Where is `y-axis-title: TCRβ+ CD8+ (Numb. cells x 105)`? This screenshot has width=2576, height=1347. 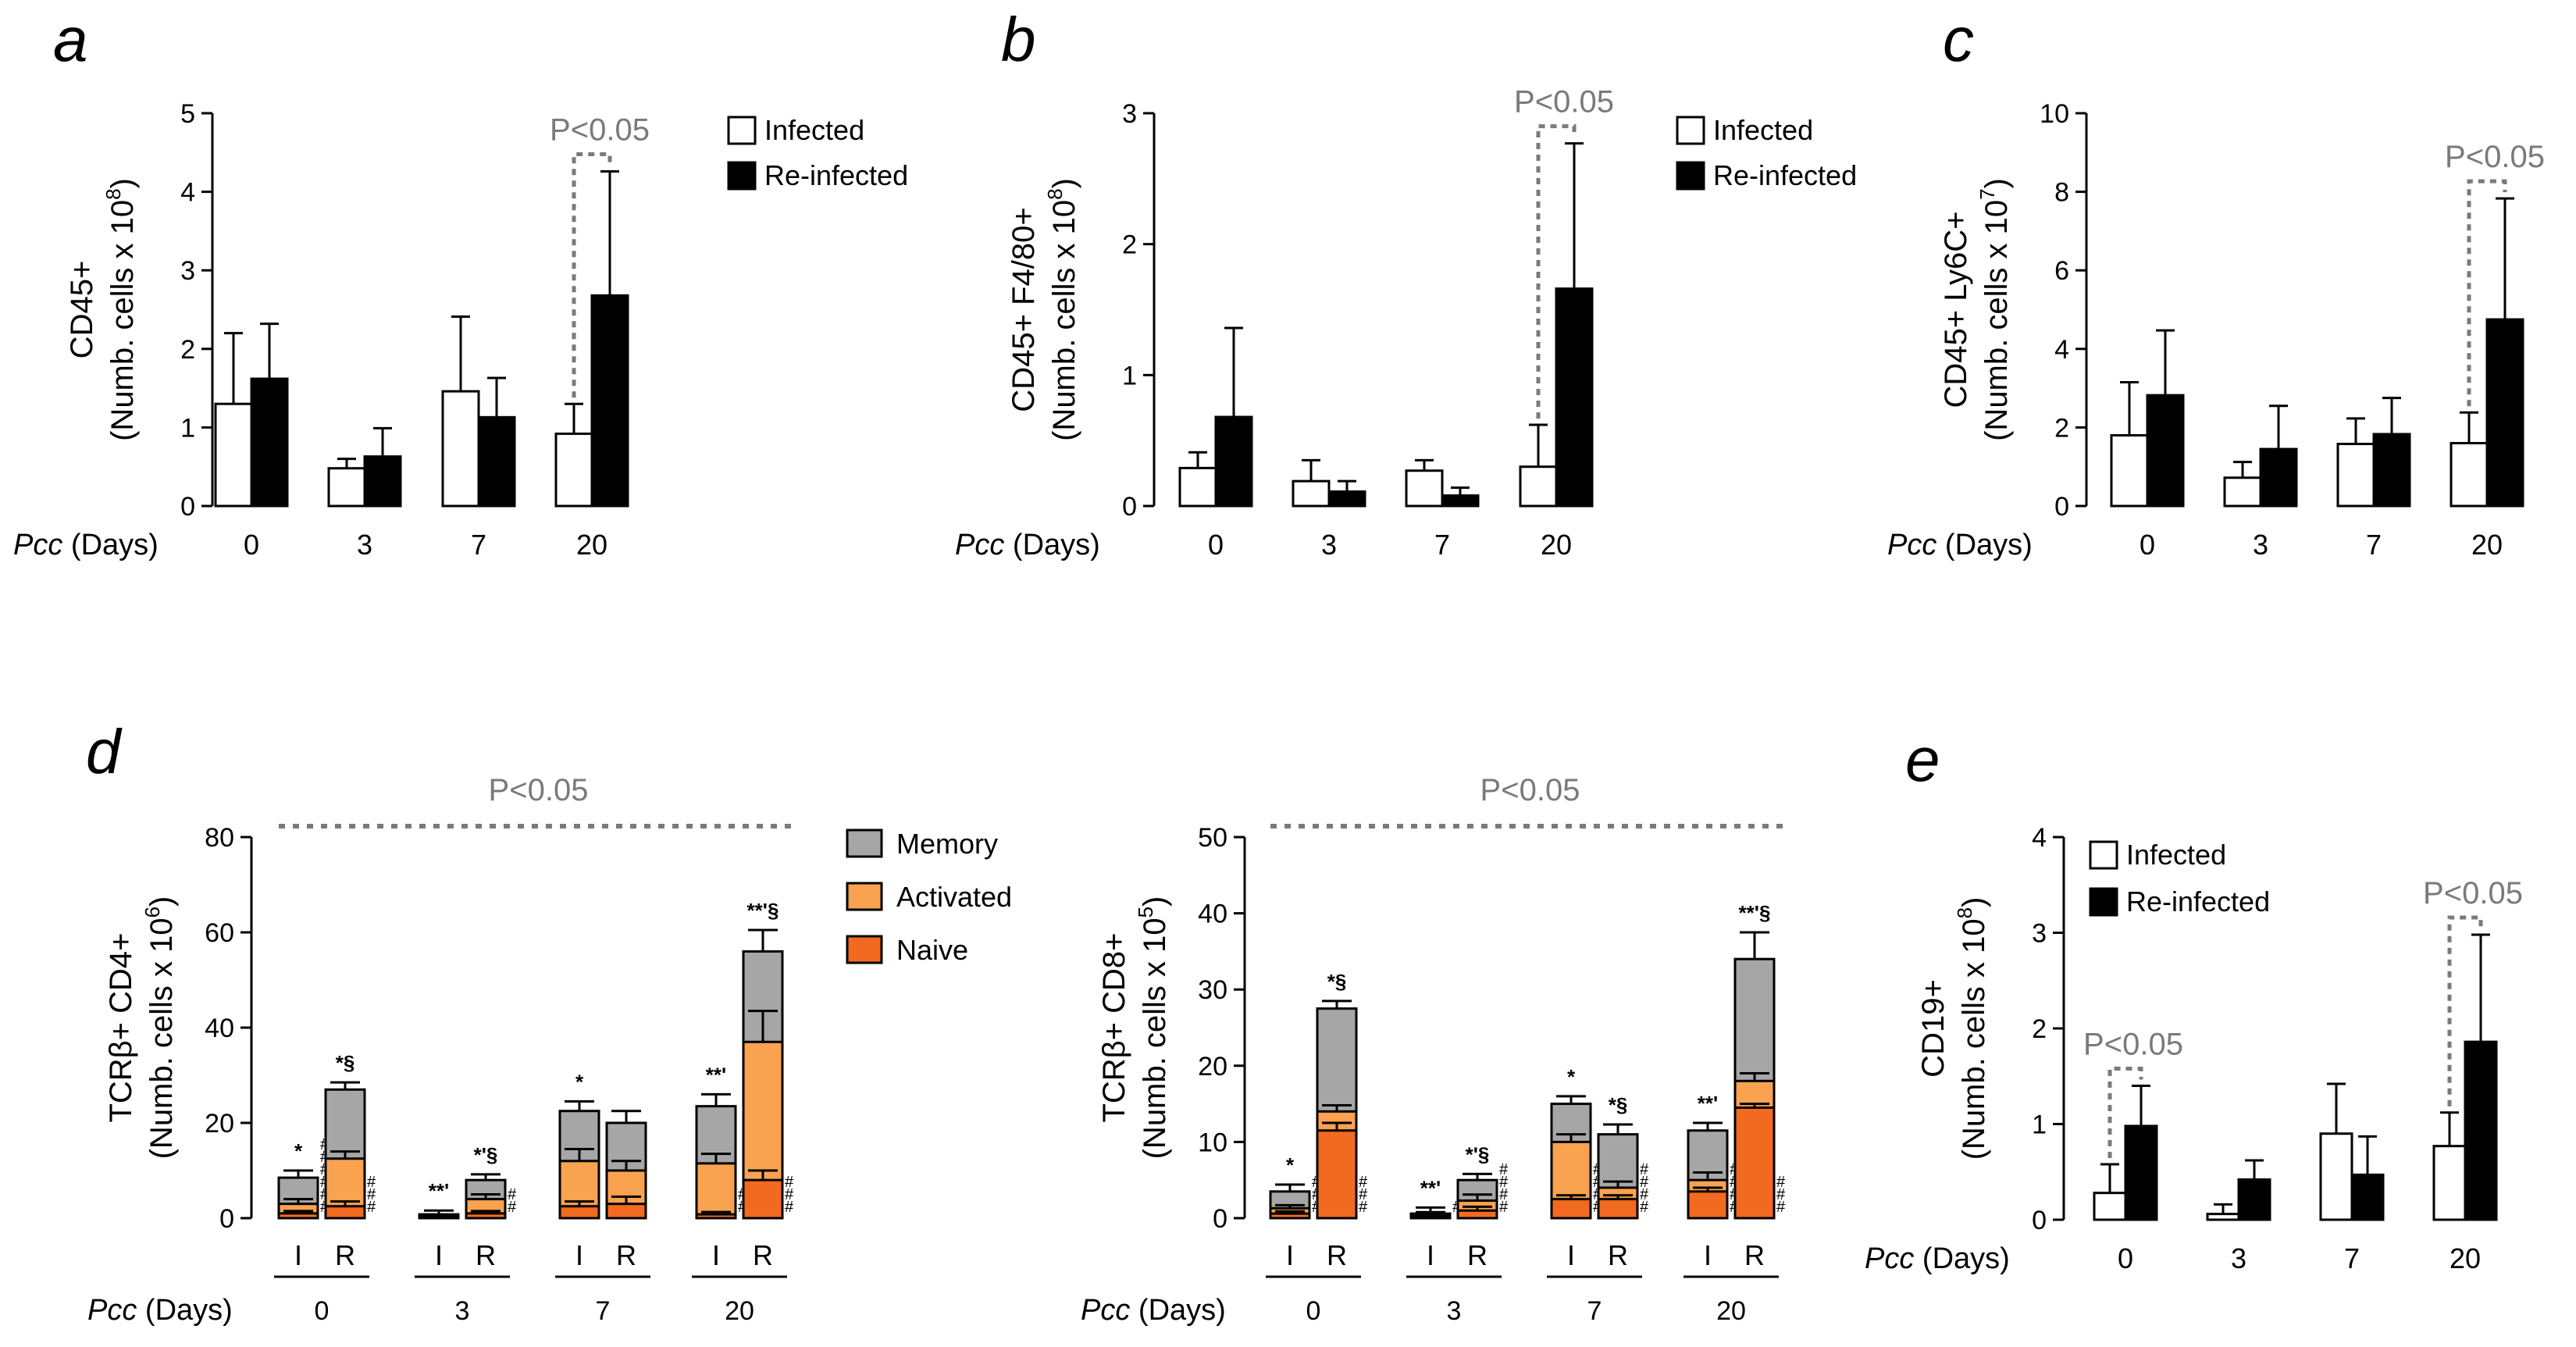 y-axis-title: TCRβ+ CD8+ (Numb. cells x 105) is located at coordinates (1134, 1028).